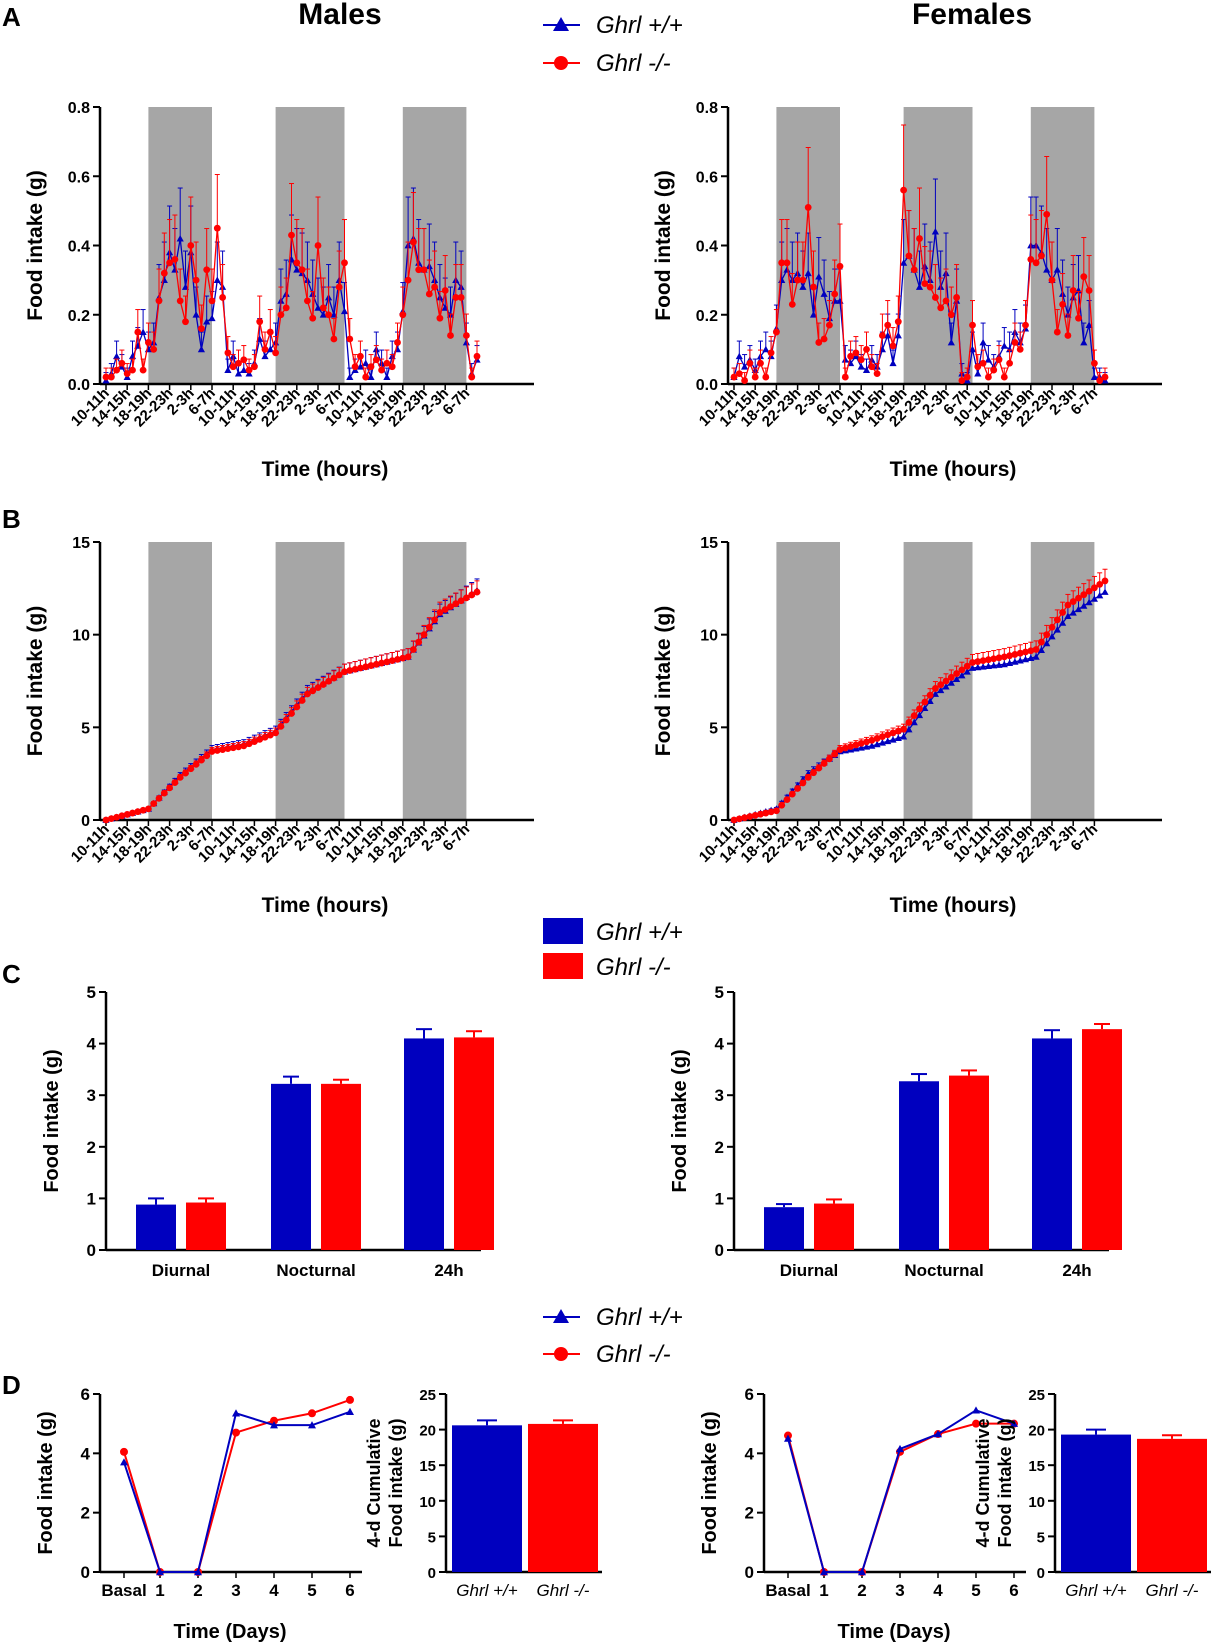  I want to click on a-males-ytick-label: 0.2, so click(79, 316).